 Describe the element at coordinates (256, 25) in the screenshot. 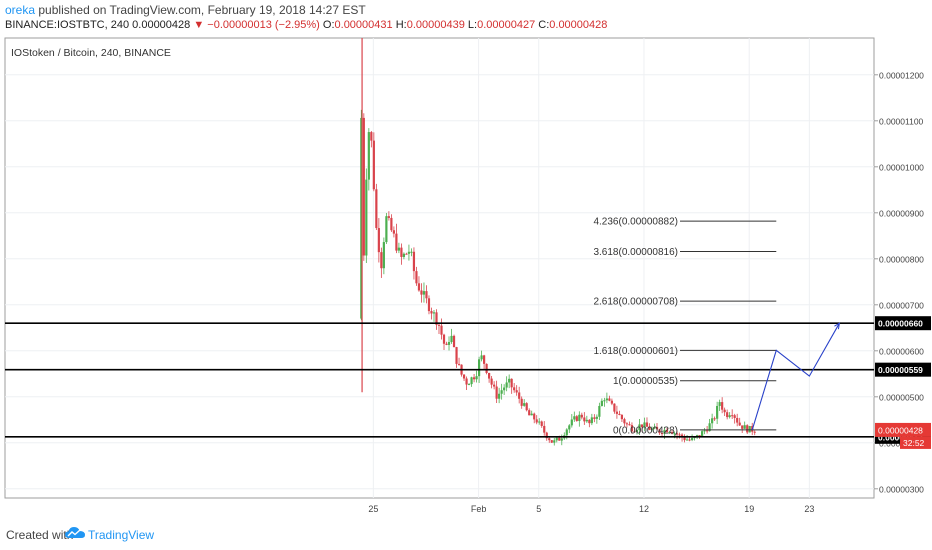

I see `change-value: ▼ −0.00000013 (−2.95%)` at that location.